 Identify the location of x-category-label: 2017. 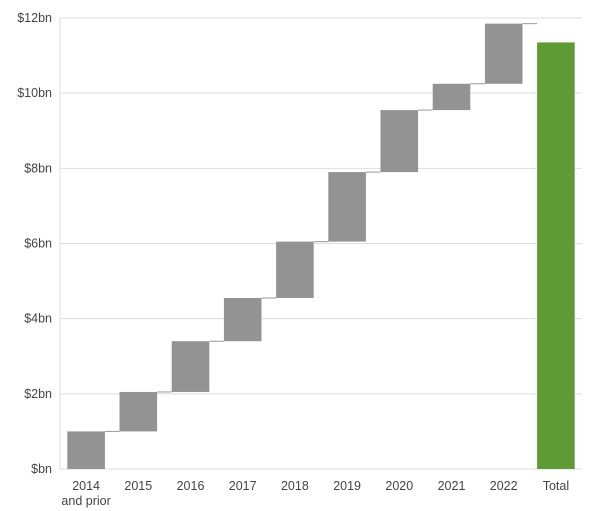
(243, 486).